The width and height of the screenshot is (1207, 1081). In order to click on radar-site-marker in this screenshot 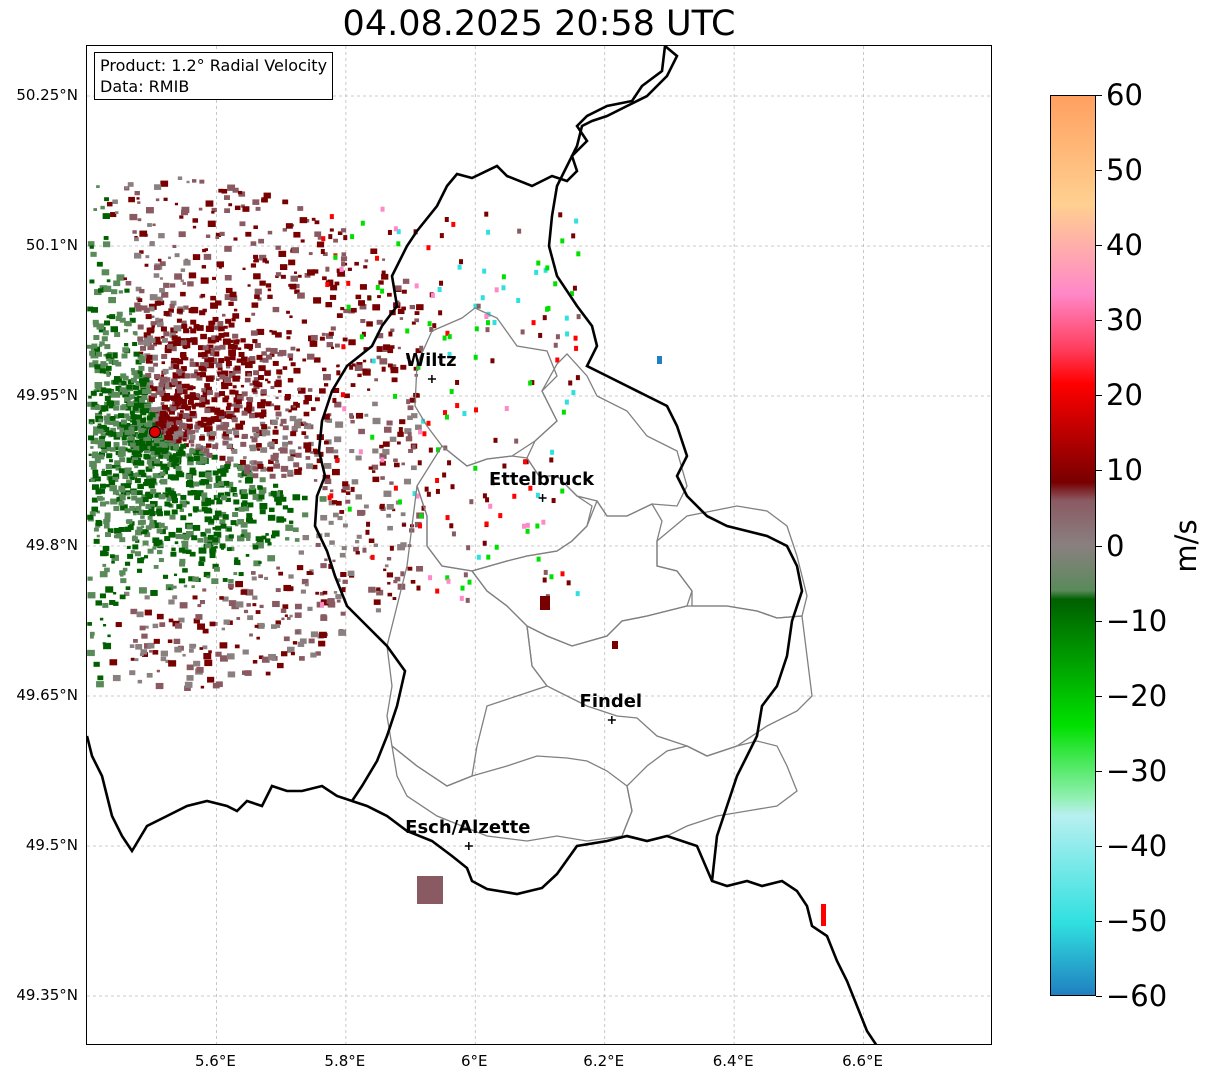, I will do `click(154, 432)`.